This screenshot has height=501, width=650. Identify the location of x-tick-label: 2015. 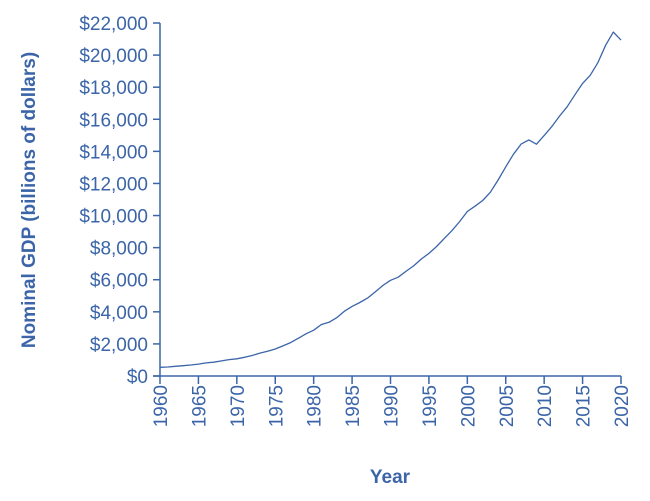
(584, 406).